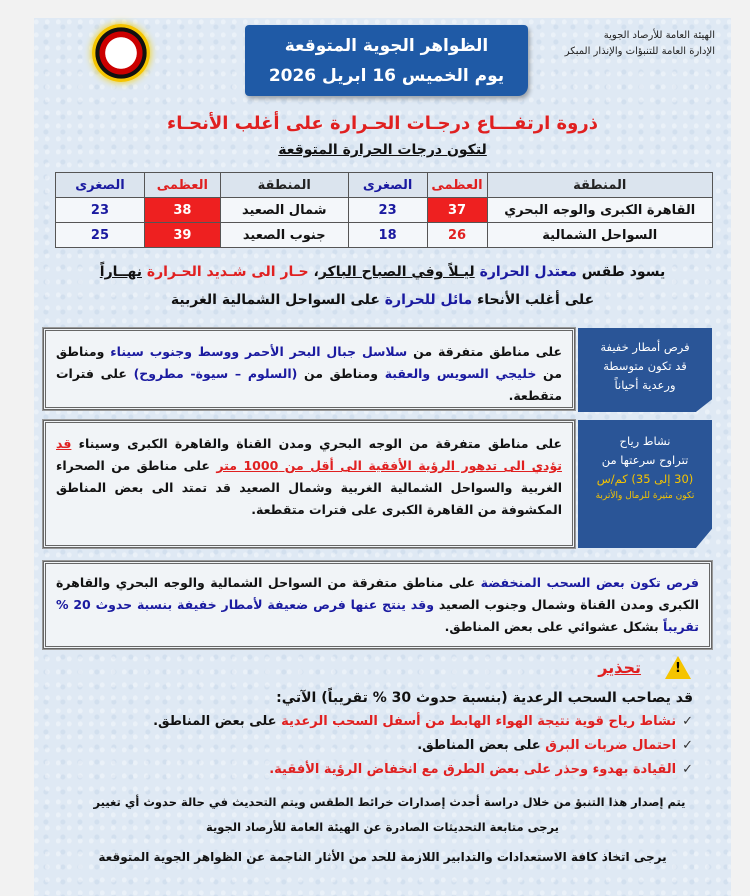  Describe the element at coordinates (386, 76) in the screenshot. I see `date: يوم الخميس 16 ابريل 2026` at that location.